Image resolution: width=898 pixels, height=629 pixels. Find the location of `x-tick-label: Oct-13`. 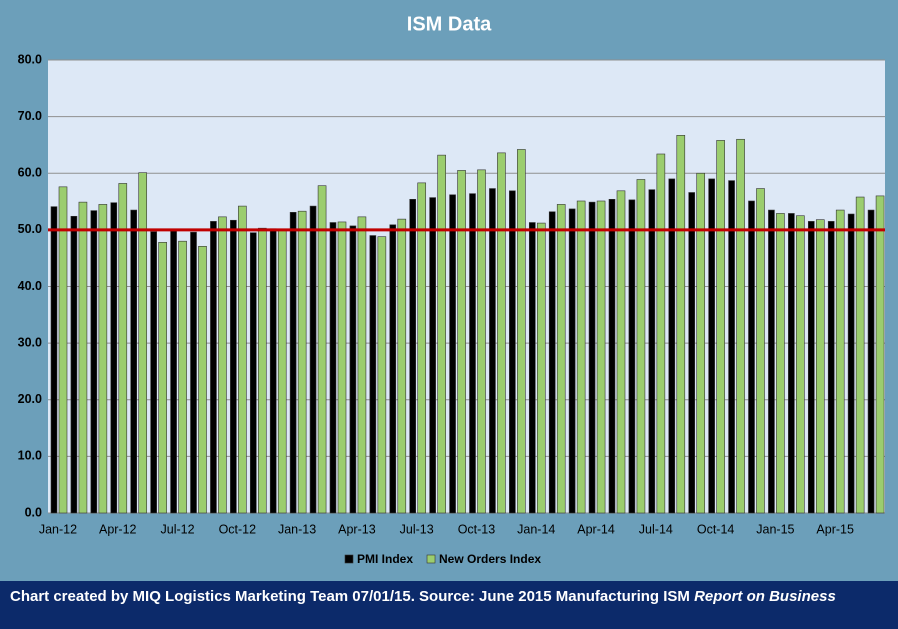

x-tick-label: Oct-13 is located at coordinates (477, 529).